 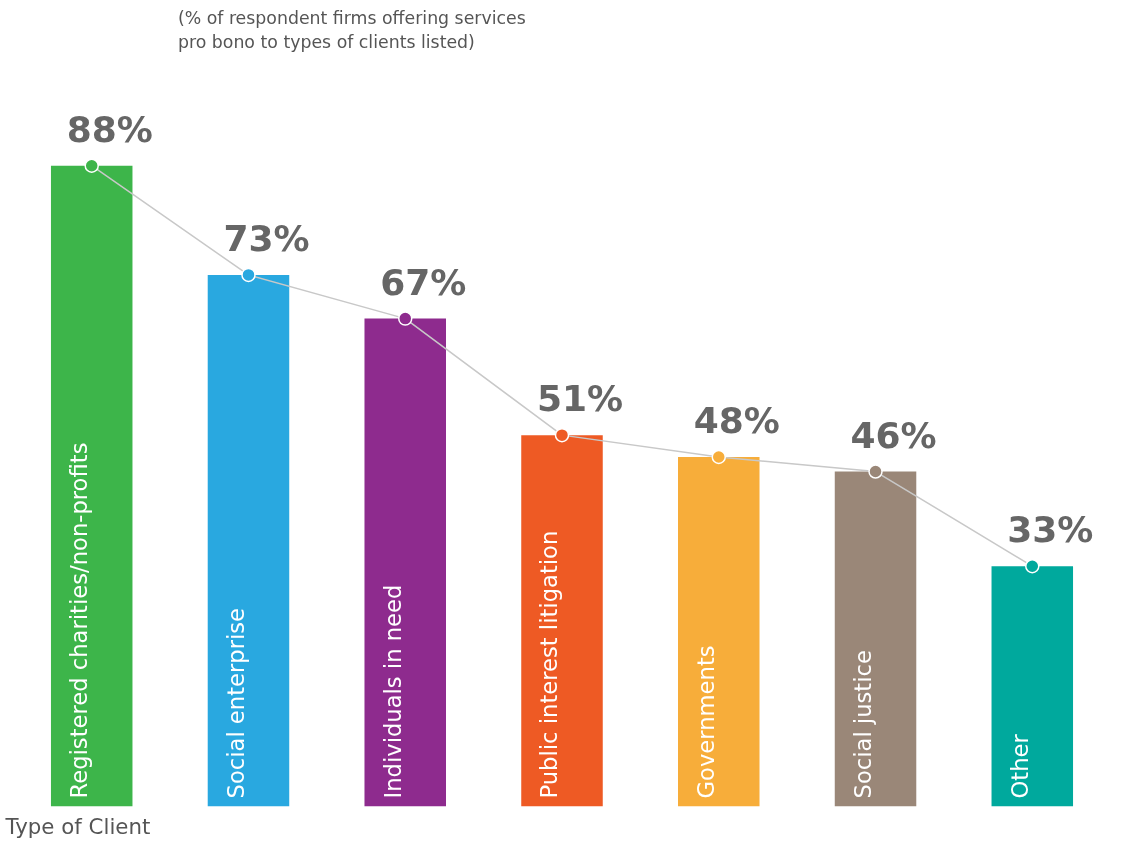 I want to click on x-tick-label: Social enterprise, so click(x=235, y=703).